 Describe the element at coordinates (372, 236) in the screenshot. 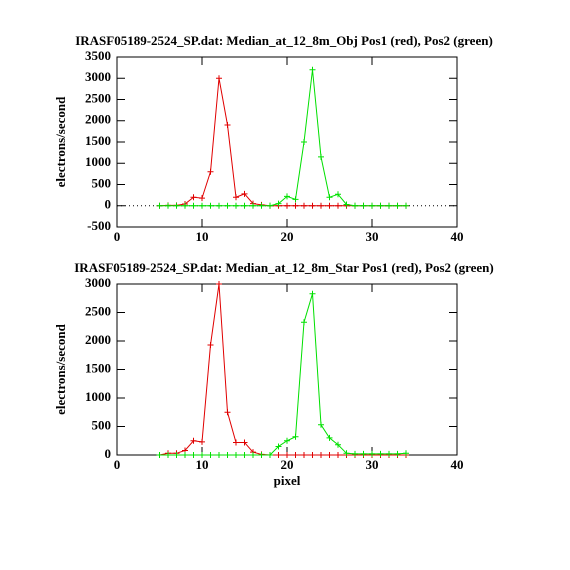

I see `x-tick-label: 30` at that location.